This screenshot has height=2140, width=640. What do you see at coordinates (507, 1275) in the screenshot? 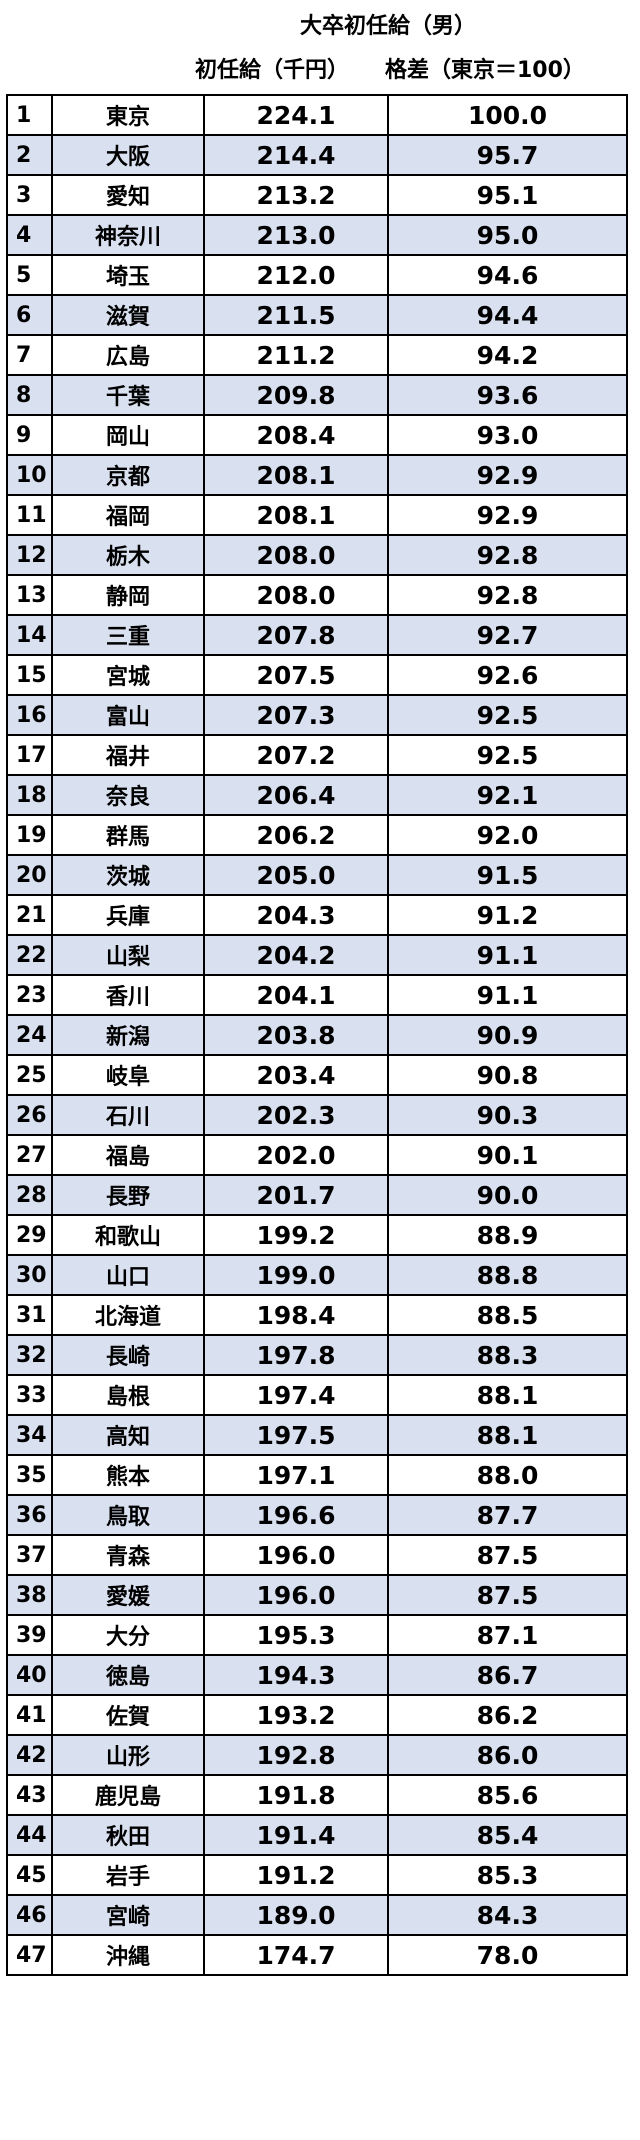
I see `ratio-cell: 88.8` at bounding box center [507, 1275].